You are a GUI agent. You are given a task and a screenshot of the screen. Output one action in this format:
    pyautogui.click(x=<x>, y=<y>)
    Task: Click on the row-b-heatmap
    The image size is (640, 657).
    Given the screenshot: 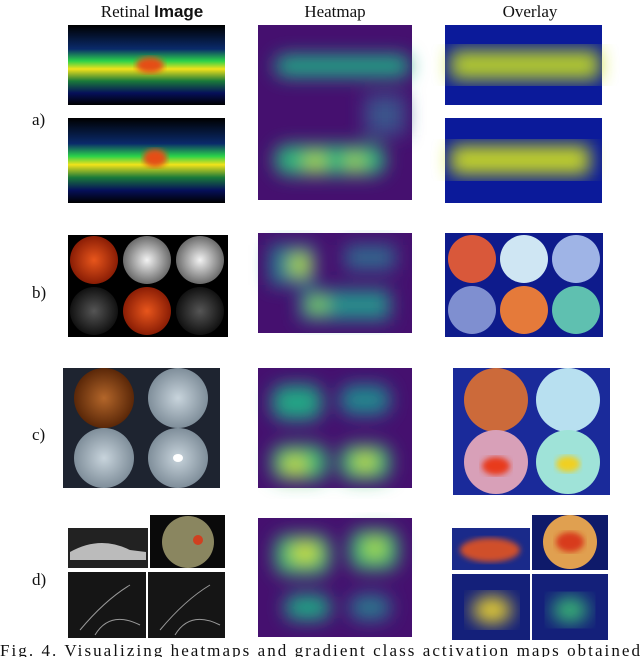 What is the action you would take?
    pyautogui.click(x=335, y=283)
    